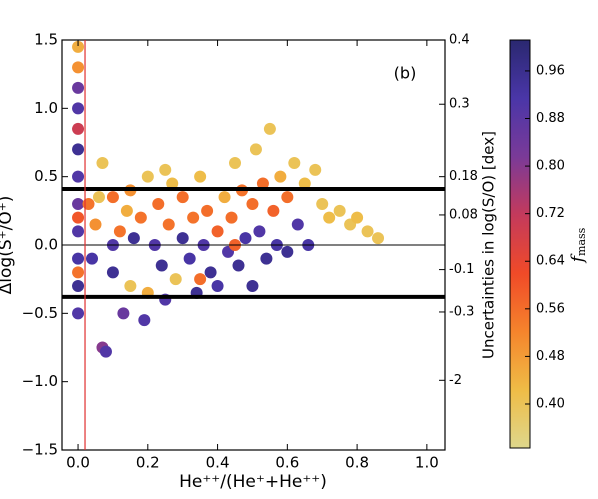 The image size is (598, 499). What do you see at coordinates (550, 356) in the screenshot?
I see `colorbar-tick-label: 0.48` at bounding box center [550, 356].